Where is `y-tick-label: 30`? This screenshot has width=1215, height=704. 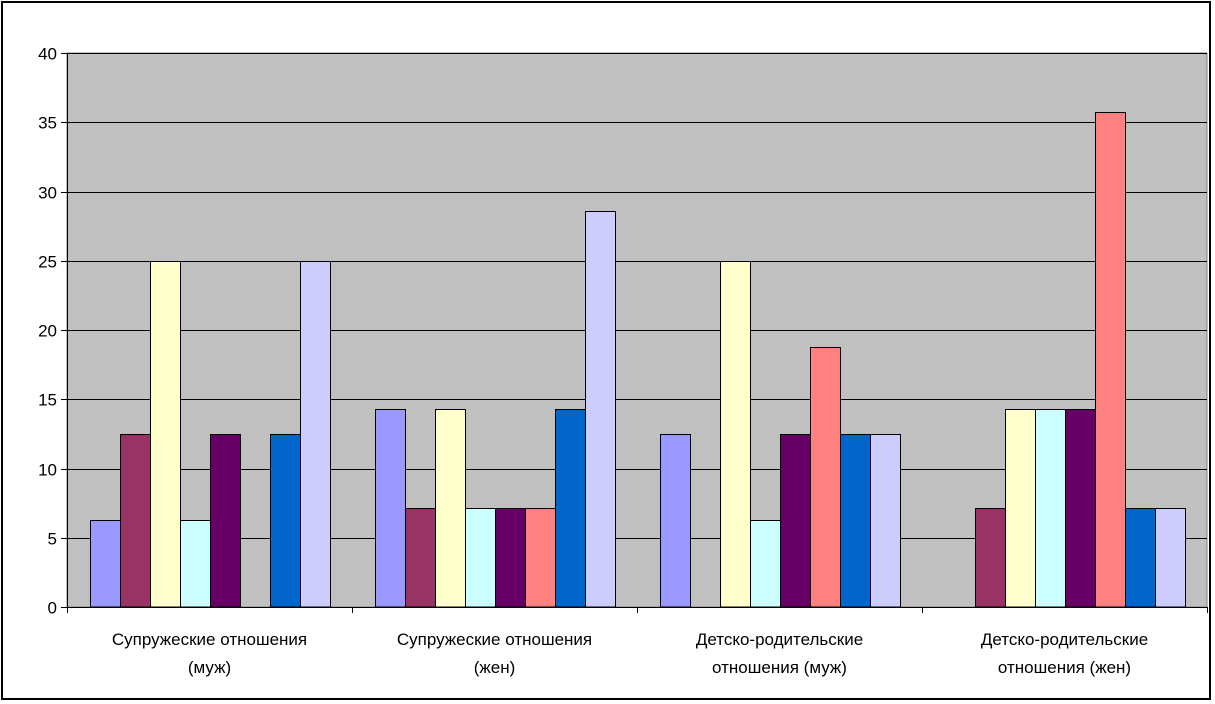
y-tick-label: 30 is located at coordinates (47, 193).